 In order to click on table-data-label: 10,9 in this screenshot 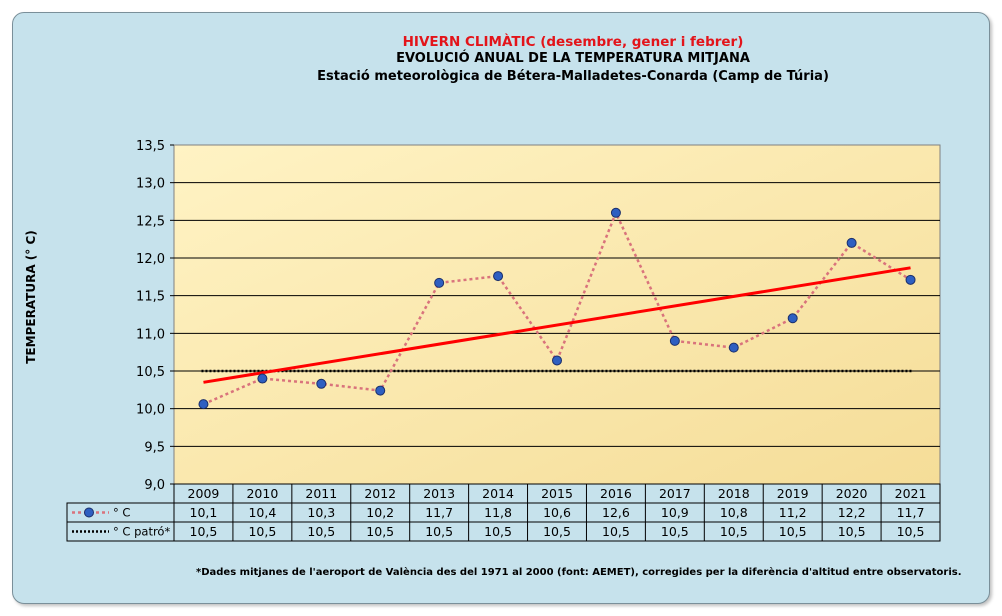, I will do `click(675, 512)`.